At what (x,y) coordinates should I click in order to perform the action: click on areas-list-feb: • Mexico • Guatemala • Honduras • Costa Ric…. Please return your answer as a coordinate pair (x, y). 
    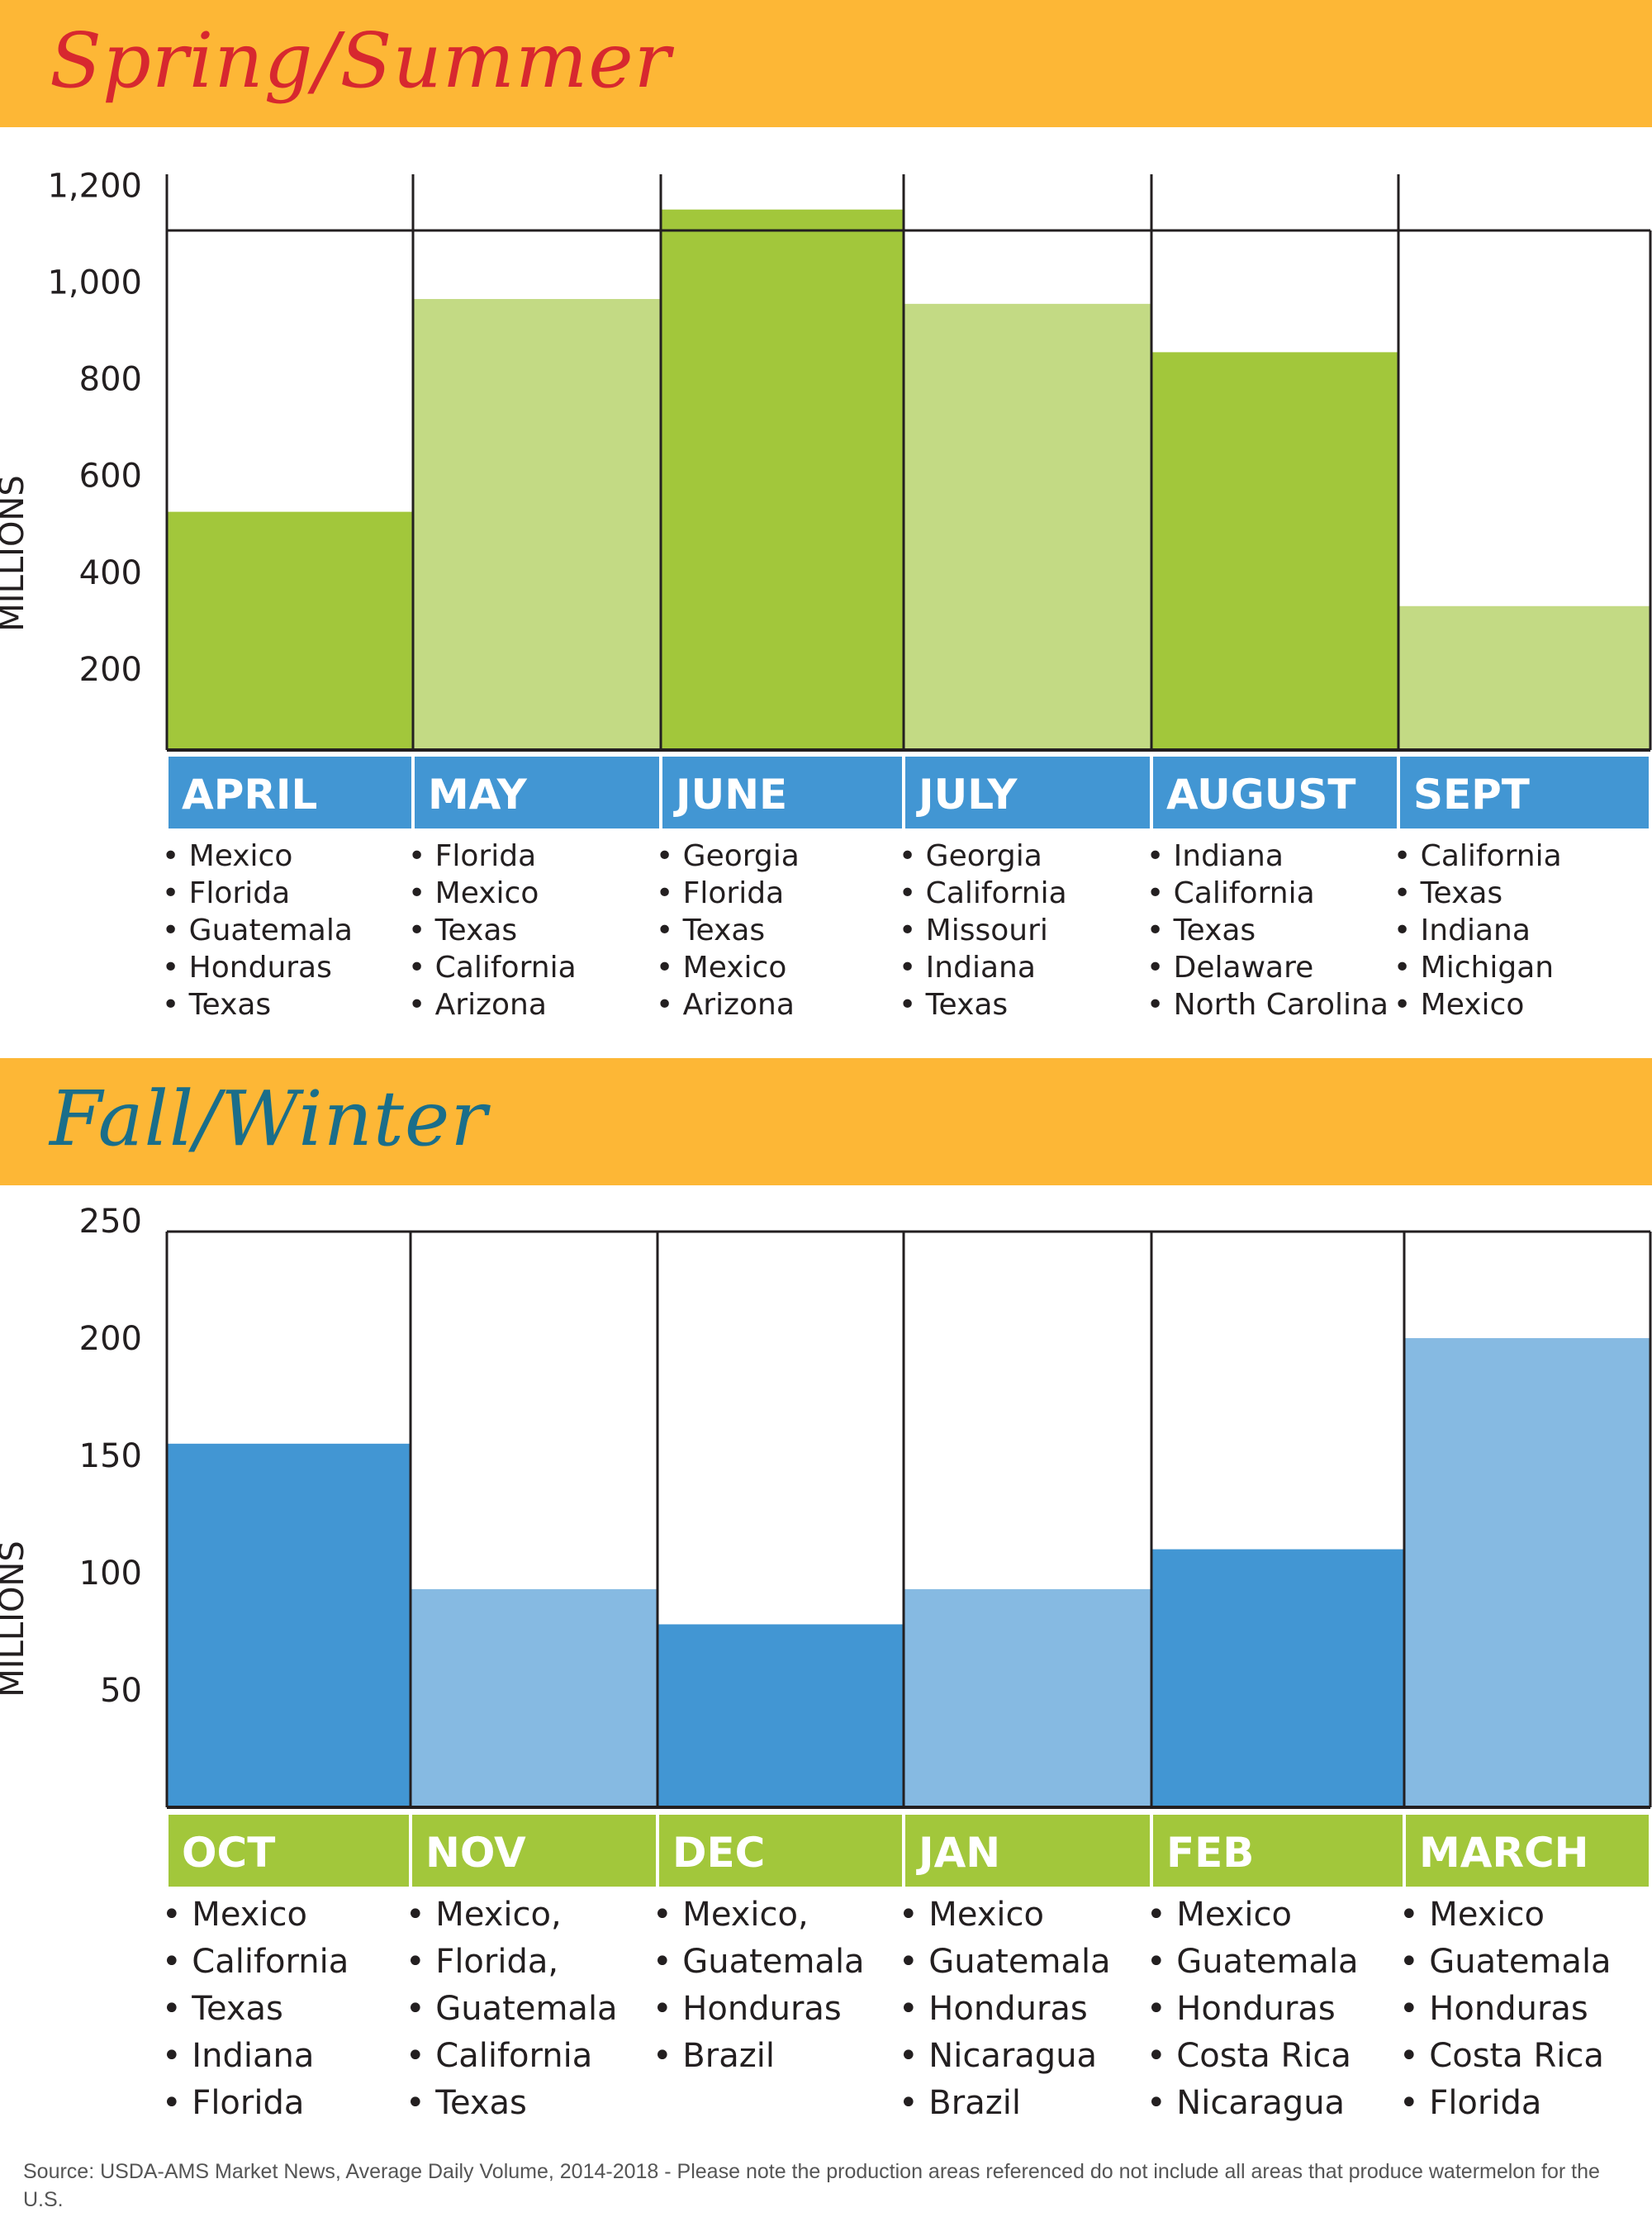
    Looking at the image, I should click on (1252, 2009).